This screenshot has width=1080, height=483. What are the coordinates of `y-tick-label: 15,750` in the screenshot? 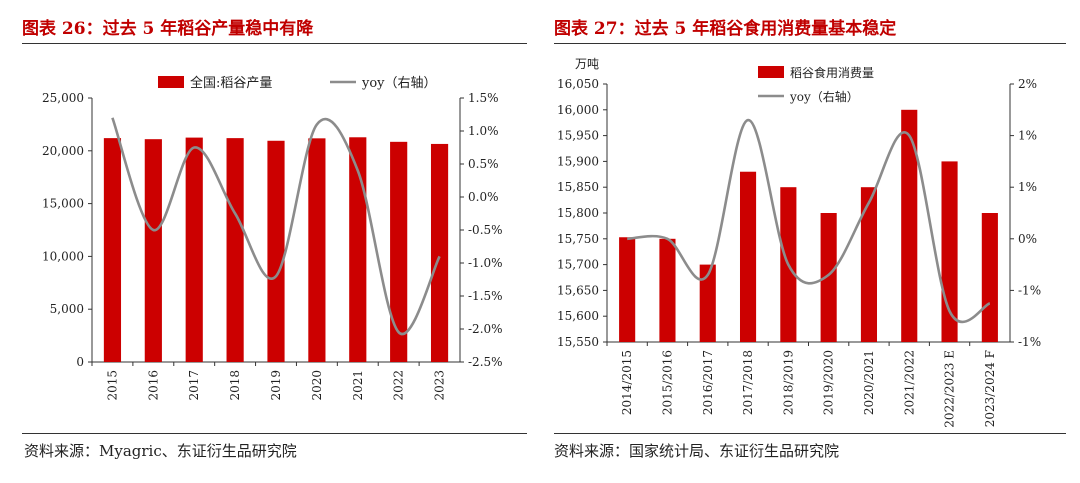 It's located at (578, 239).